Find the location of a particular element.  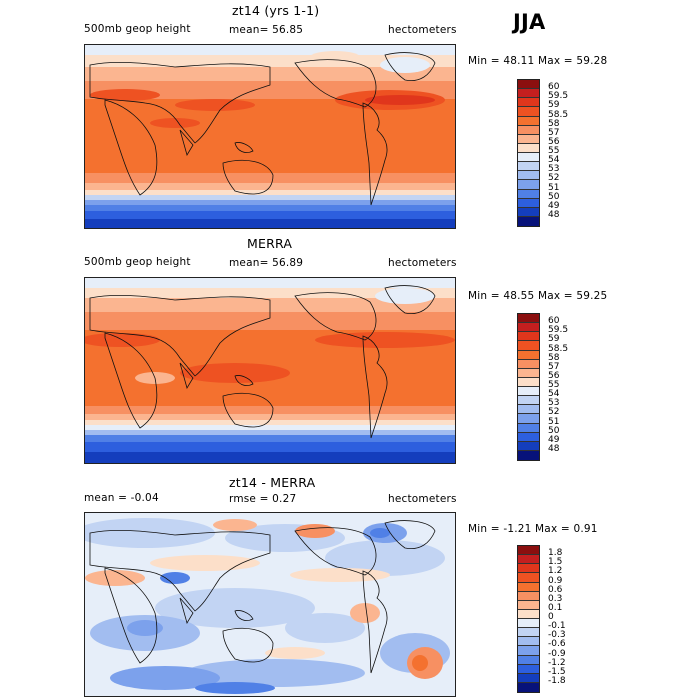

min-max-readout: Min = 48.55 Max = 59.25 is located at coordinates (537, 296).